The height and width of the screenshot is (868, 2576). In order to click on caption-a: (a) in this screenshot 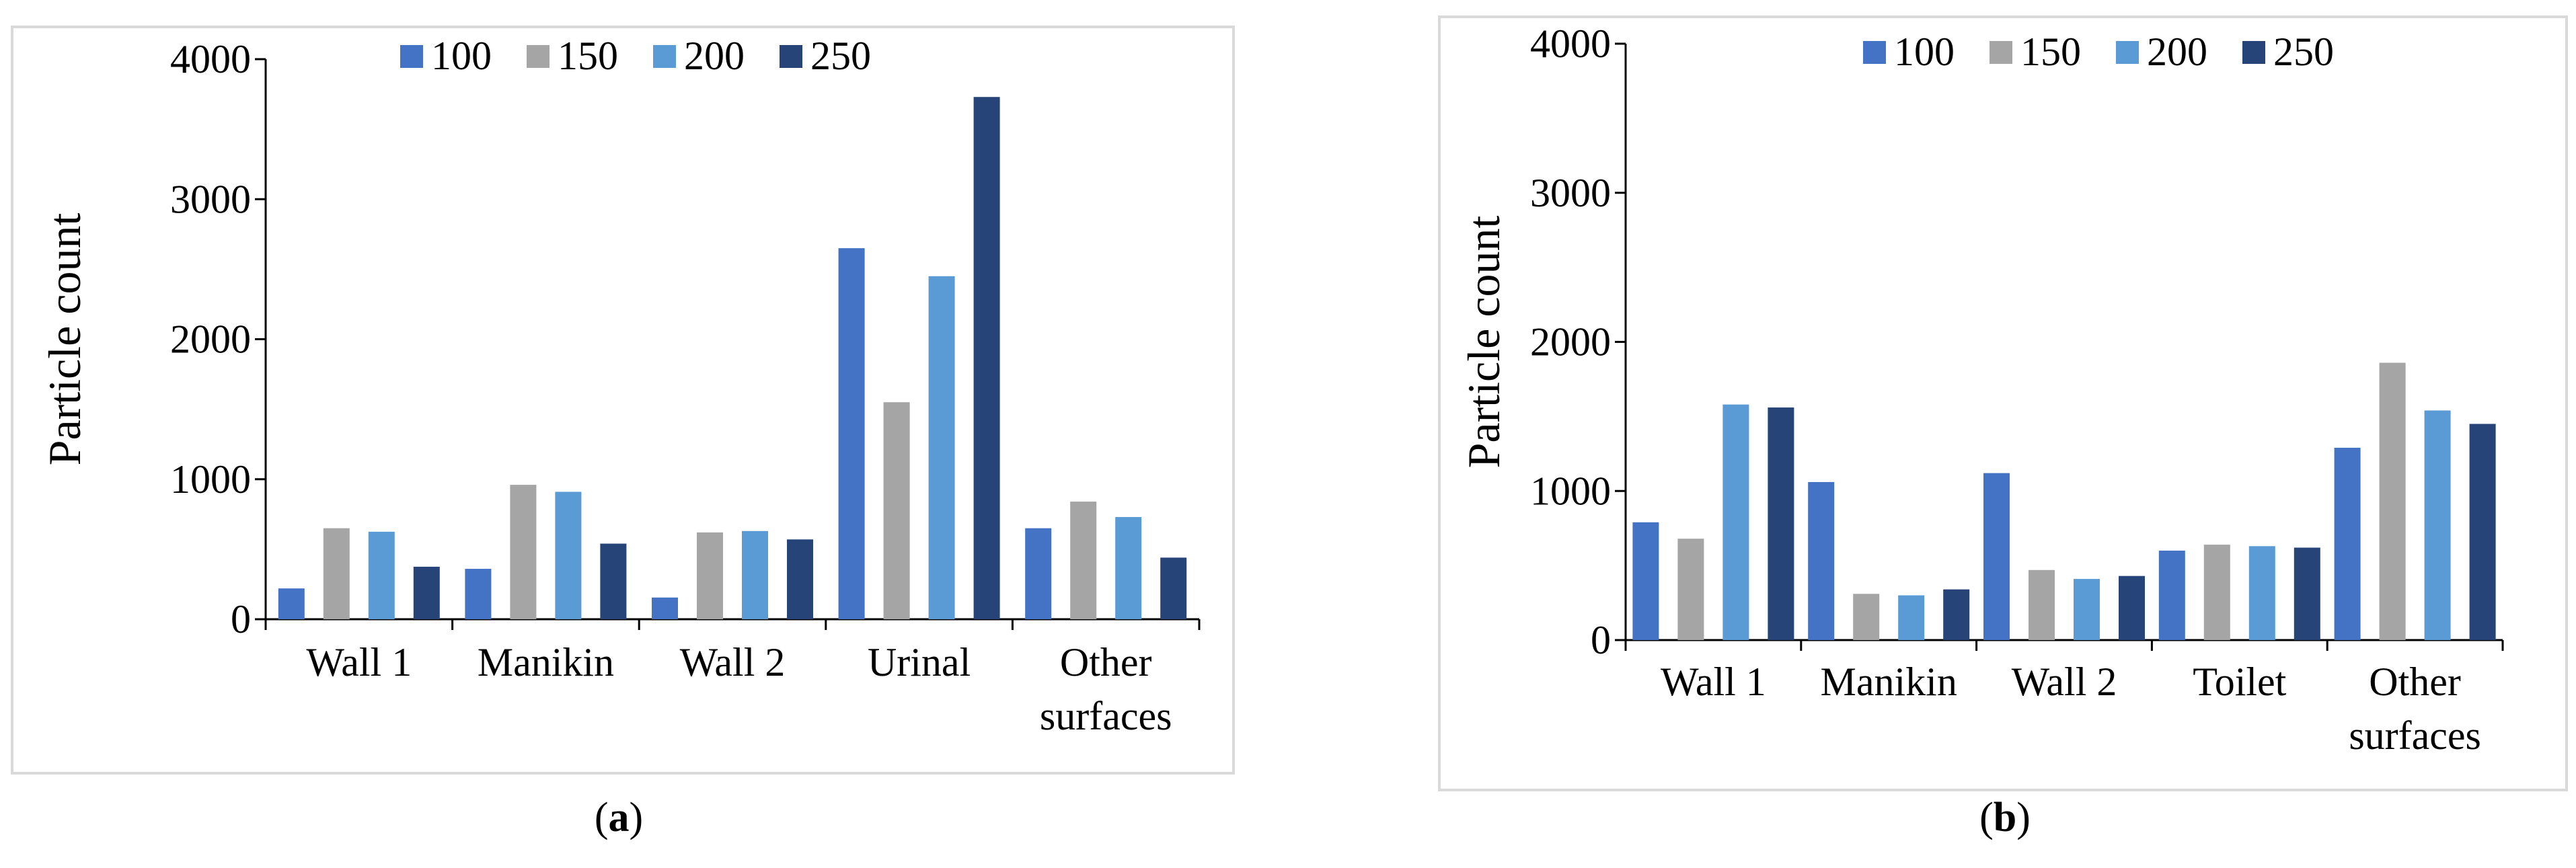, I will do `click(619, 817)`.